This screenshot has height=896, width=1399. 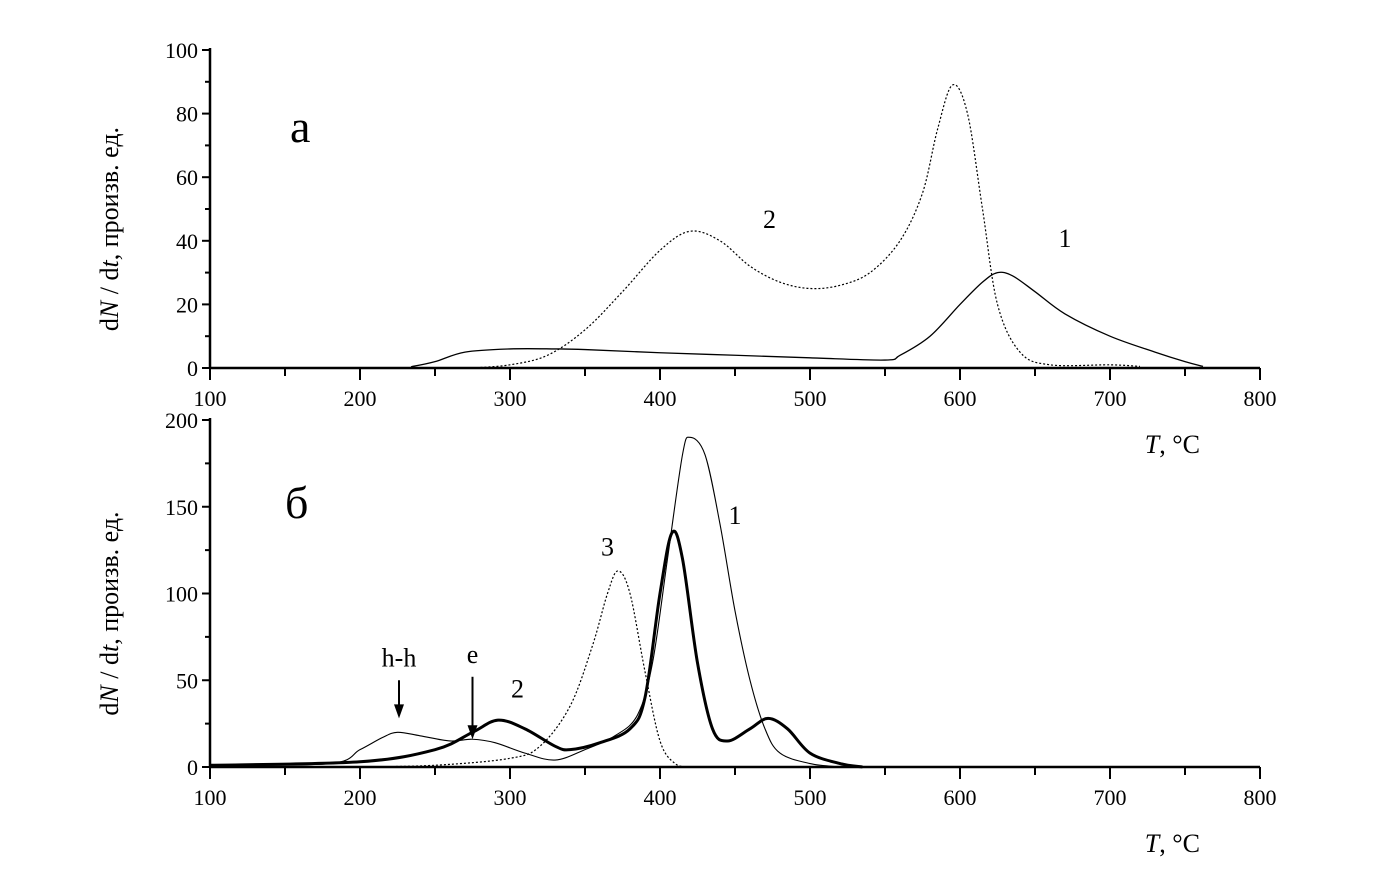 I want to click on series-2-line, so click(x=536, y=649).